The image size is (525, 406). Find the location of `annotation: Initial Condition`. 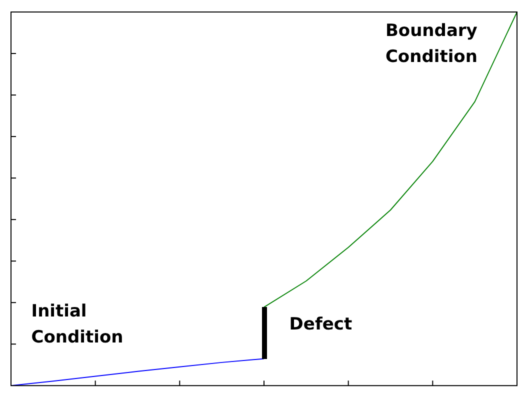

annotation: Initial Condition is located at coordinates (77, 324).